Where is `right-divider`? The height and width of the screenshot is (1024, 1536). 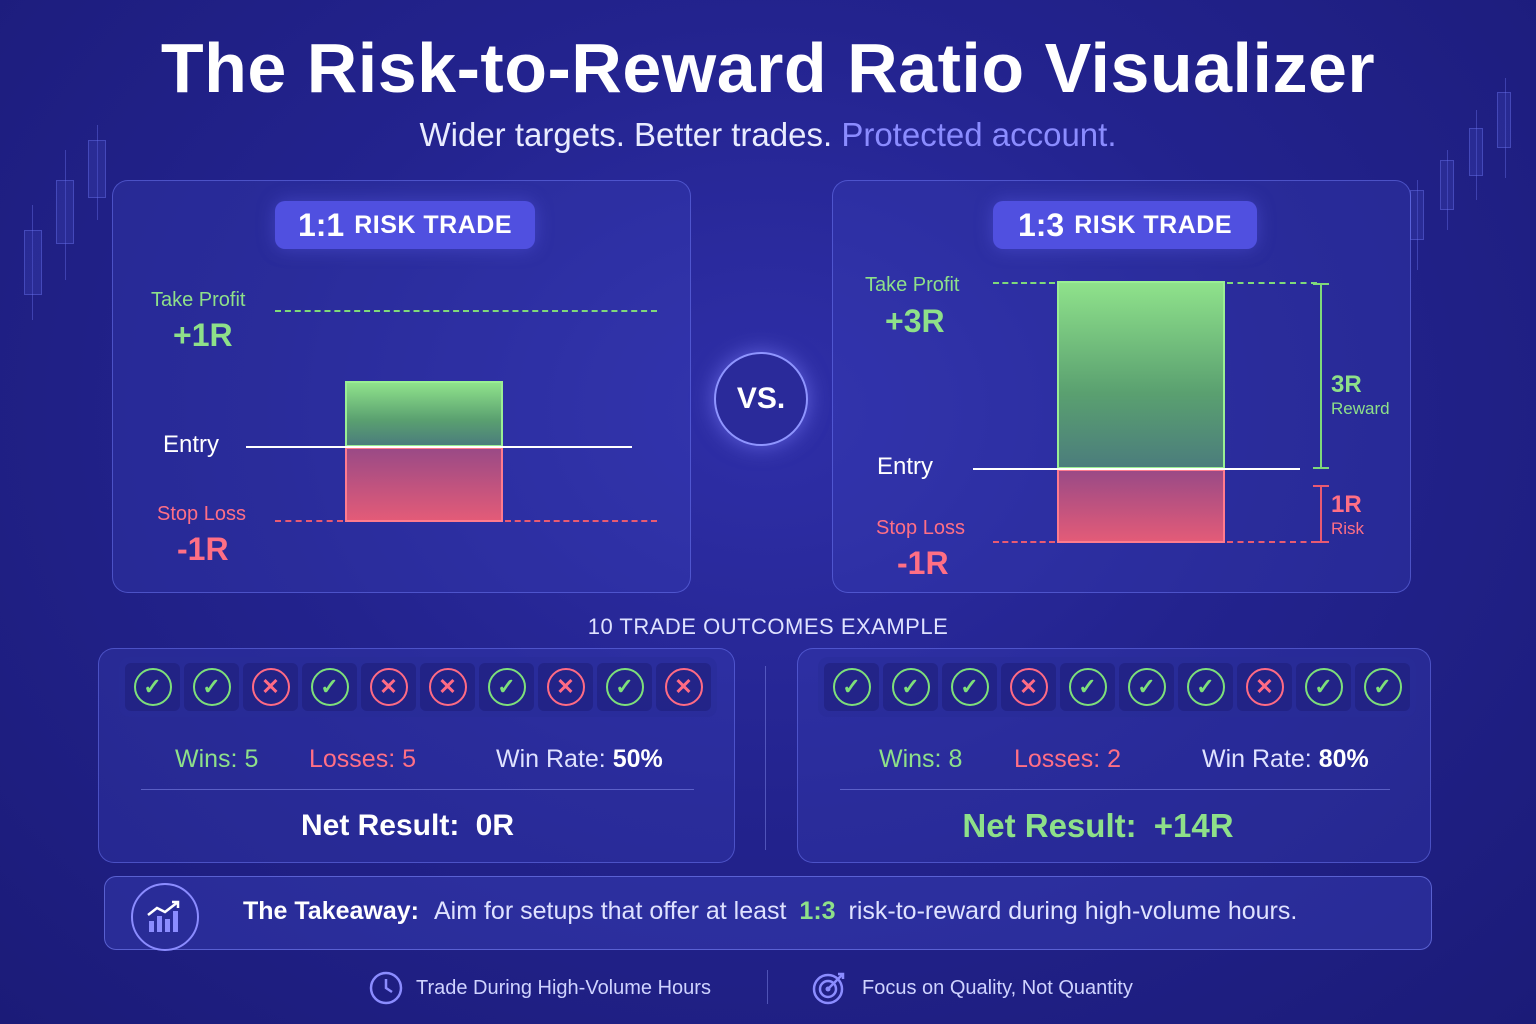 right-divider is located at coordinates (1115, 789).